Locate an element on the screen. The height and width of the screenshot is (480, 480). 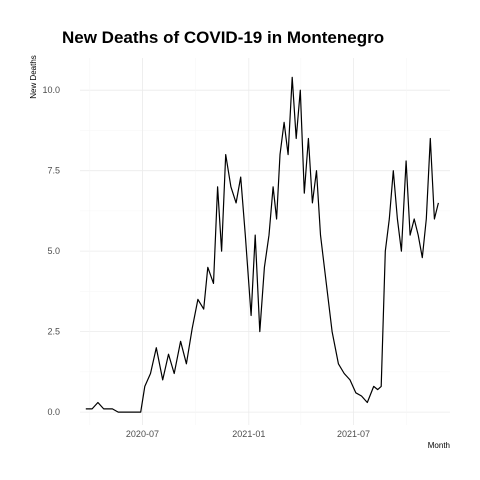
x-tick-labels: 2020-07 2021-01 2021-07 is located at coordinates (248, 434).